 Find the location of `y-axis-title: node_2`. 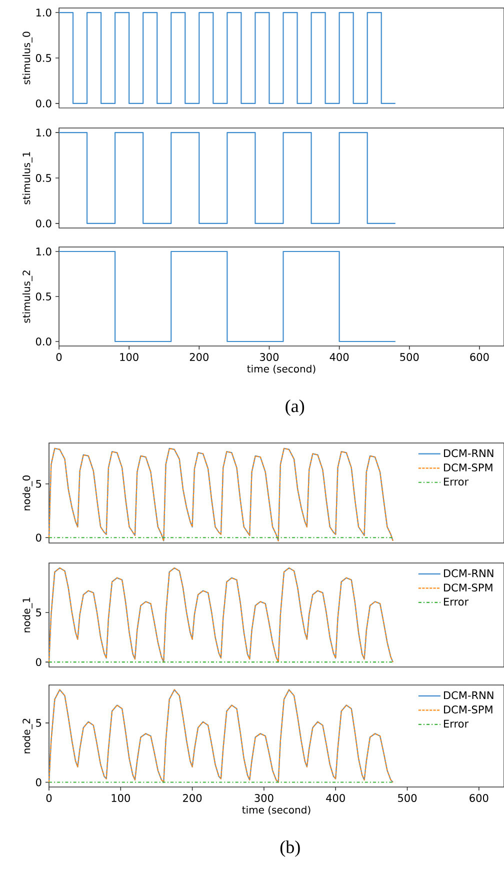

y-axis-title: node_2 is located at coordinates (27, 736).